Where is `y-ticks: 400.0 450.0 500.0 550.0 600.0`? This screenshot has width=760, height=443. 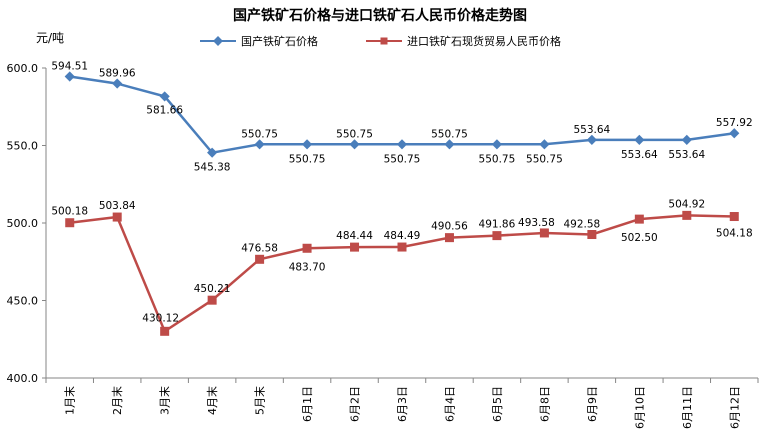 y-ticks: 400.0 450.0 500.0 550.0 600.0 is located at coordinates (26, 223).